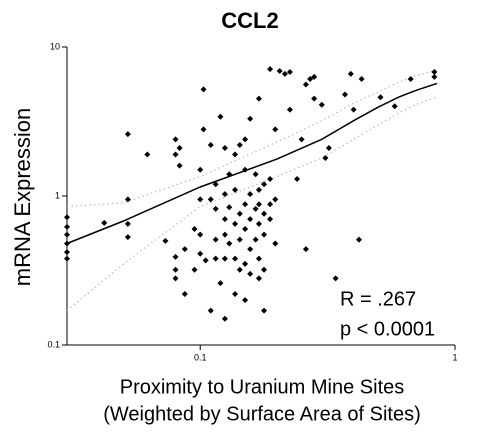 This screenshot has width=500, height=439. What do you see at coordinates (262, 414) in the screenshot?
I see `x-axis-label: (Weighted by Surface Area of Sites)` at bounding box center [262, 414].